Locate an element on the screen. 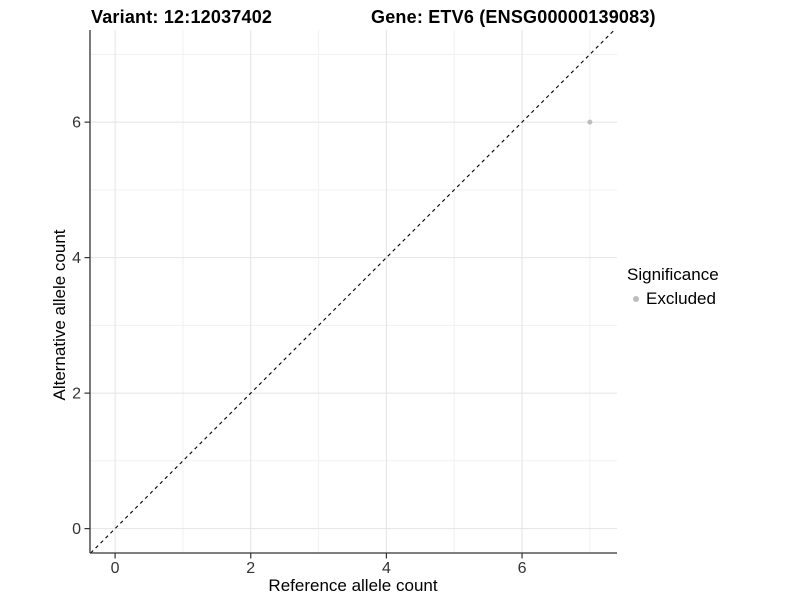  legend: Significance Excluded is located at coordinates (673, 287).